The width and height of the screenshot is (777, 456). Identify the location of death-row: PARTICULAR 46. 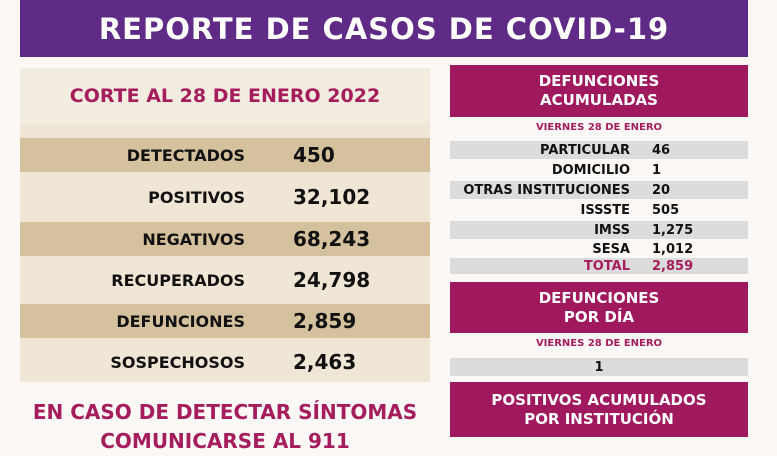
(599, 150).